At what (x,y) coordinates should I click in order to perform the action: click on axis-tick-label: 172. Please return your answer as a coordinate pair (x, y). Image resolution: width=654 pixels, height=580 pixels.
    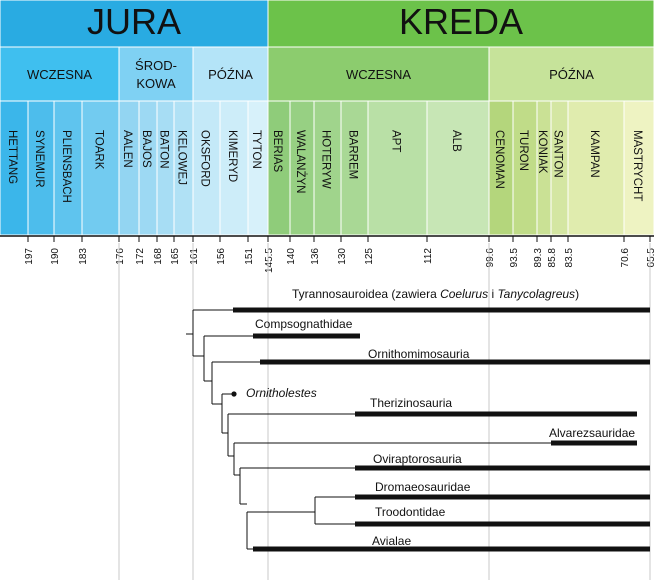
    Looking at the image, I should click on (140, 256).